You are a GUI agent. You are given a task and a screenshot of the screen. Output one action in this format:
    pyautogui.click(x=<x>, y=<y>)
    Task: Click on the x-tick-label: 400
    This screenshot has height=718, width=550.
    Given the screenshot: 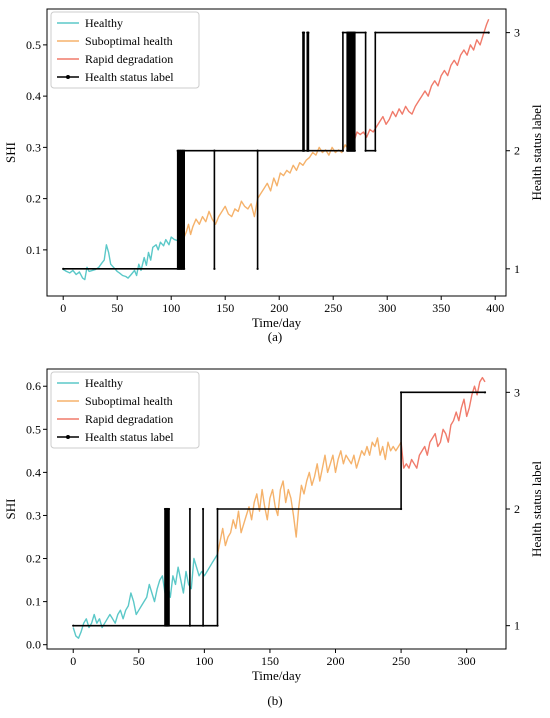 What is the action you would take?
    pyautogui.click(x=495, y=308)
    